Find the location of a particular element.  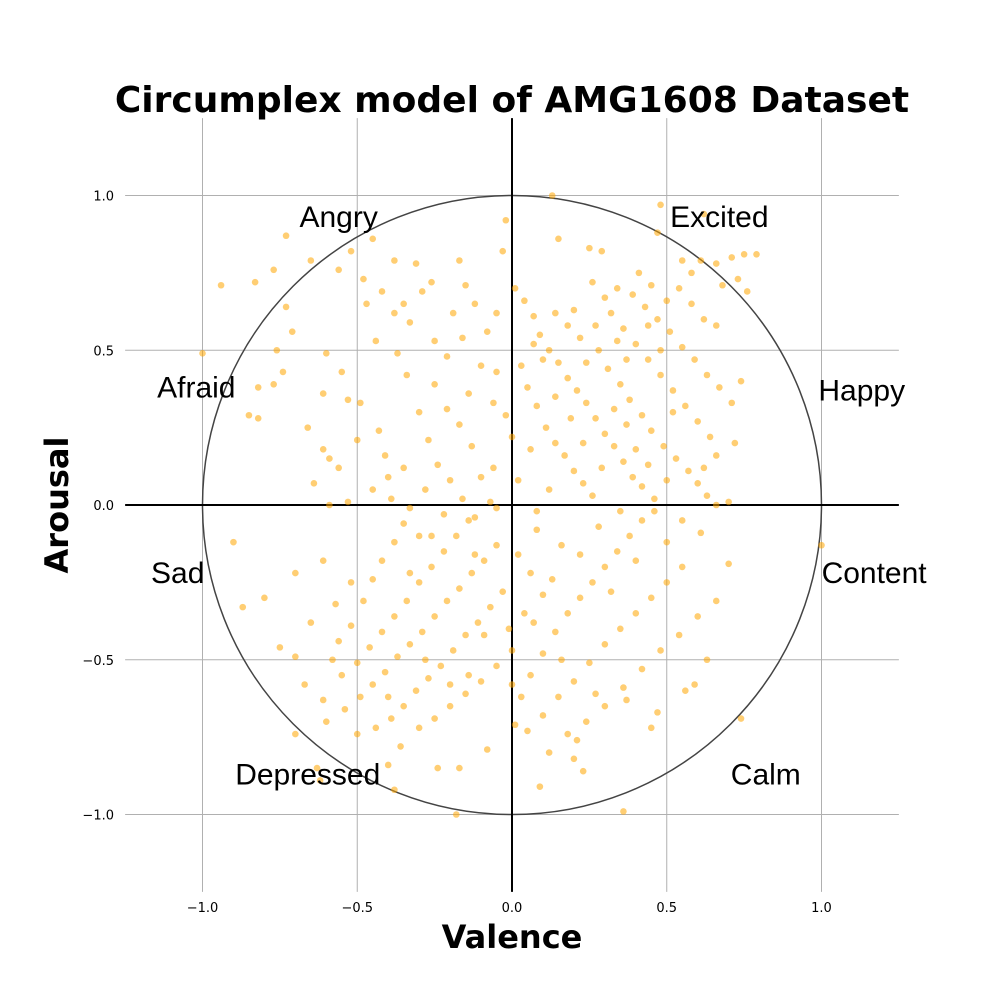

x-tick-label: 0.0 is located at coordinates (512, 908).